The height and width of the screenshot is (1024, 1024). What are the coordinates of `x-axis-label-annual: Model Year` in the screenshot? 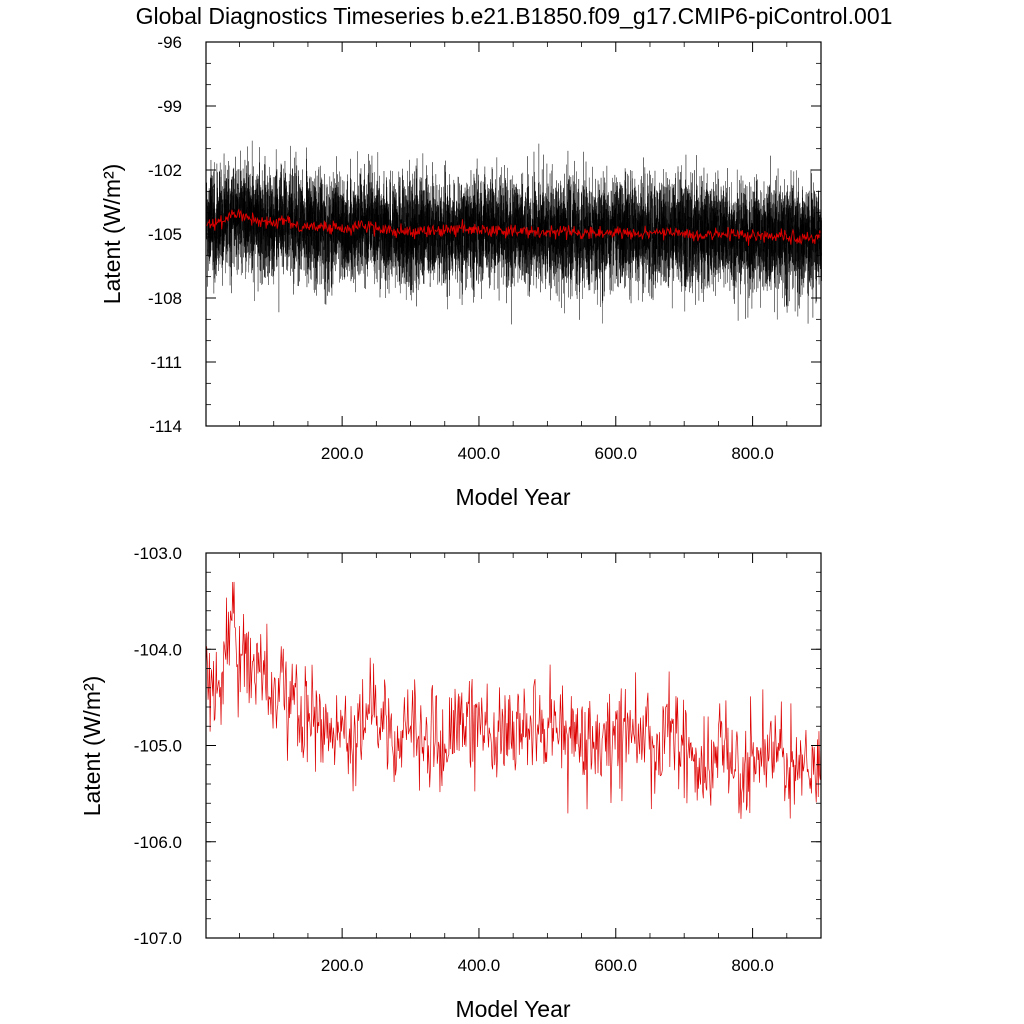 It's located at (512, 1009).